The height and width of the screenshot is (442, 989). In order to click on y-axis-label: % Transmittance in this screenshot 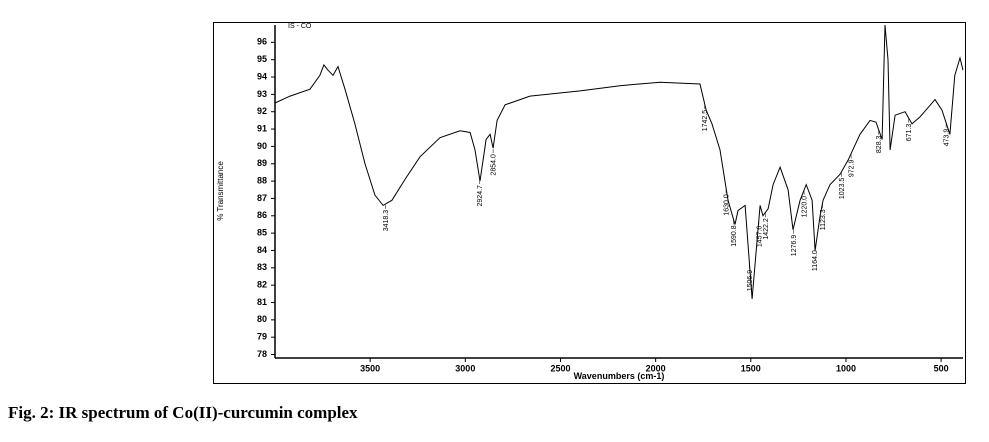, I will do `click(220, 191)`.